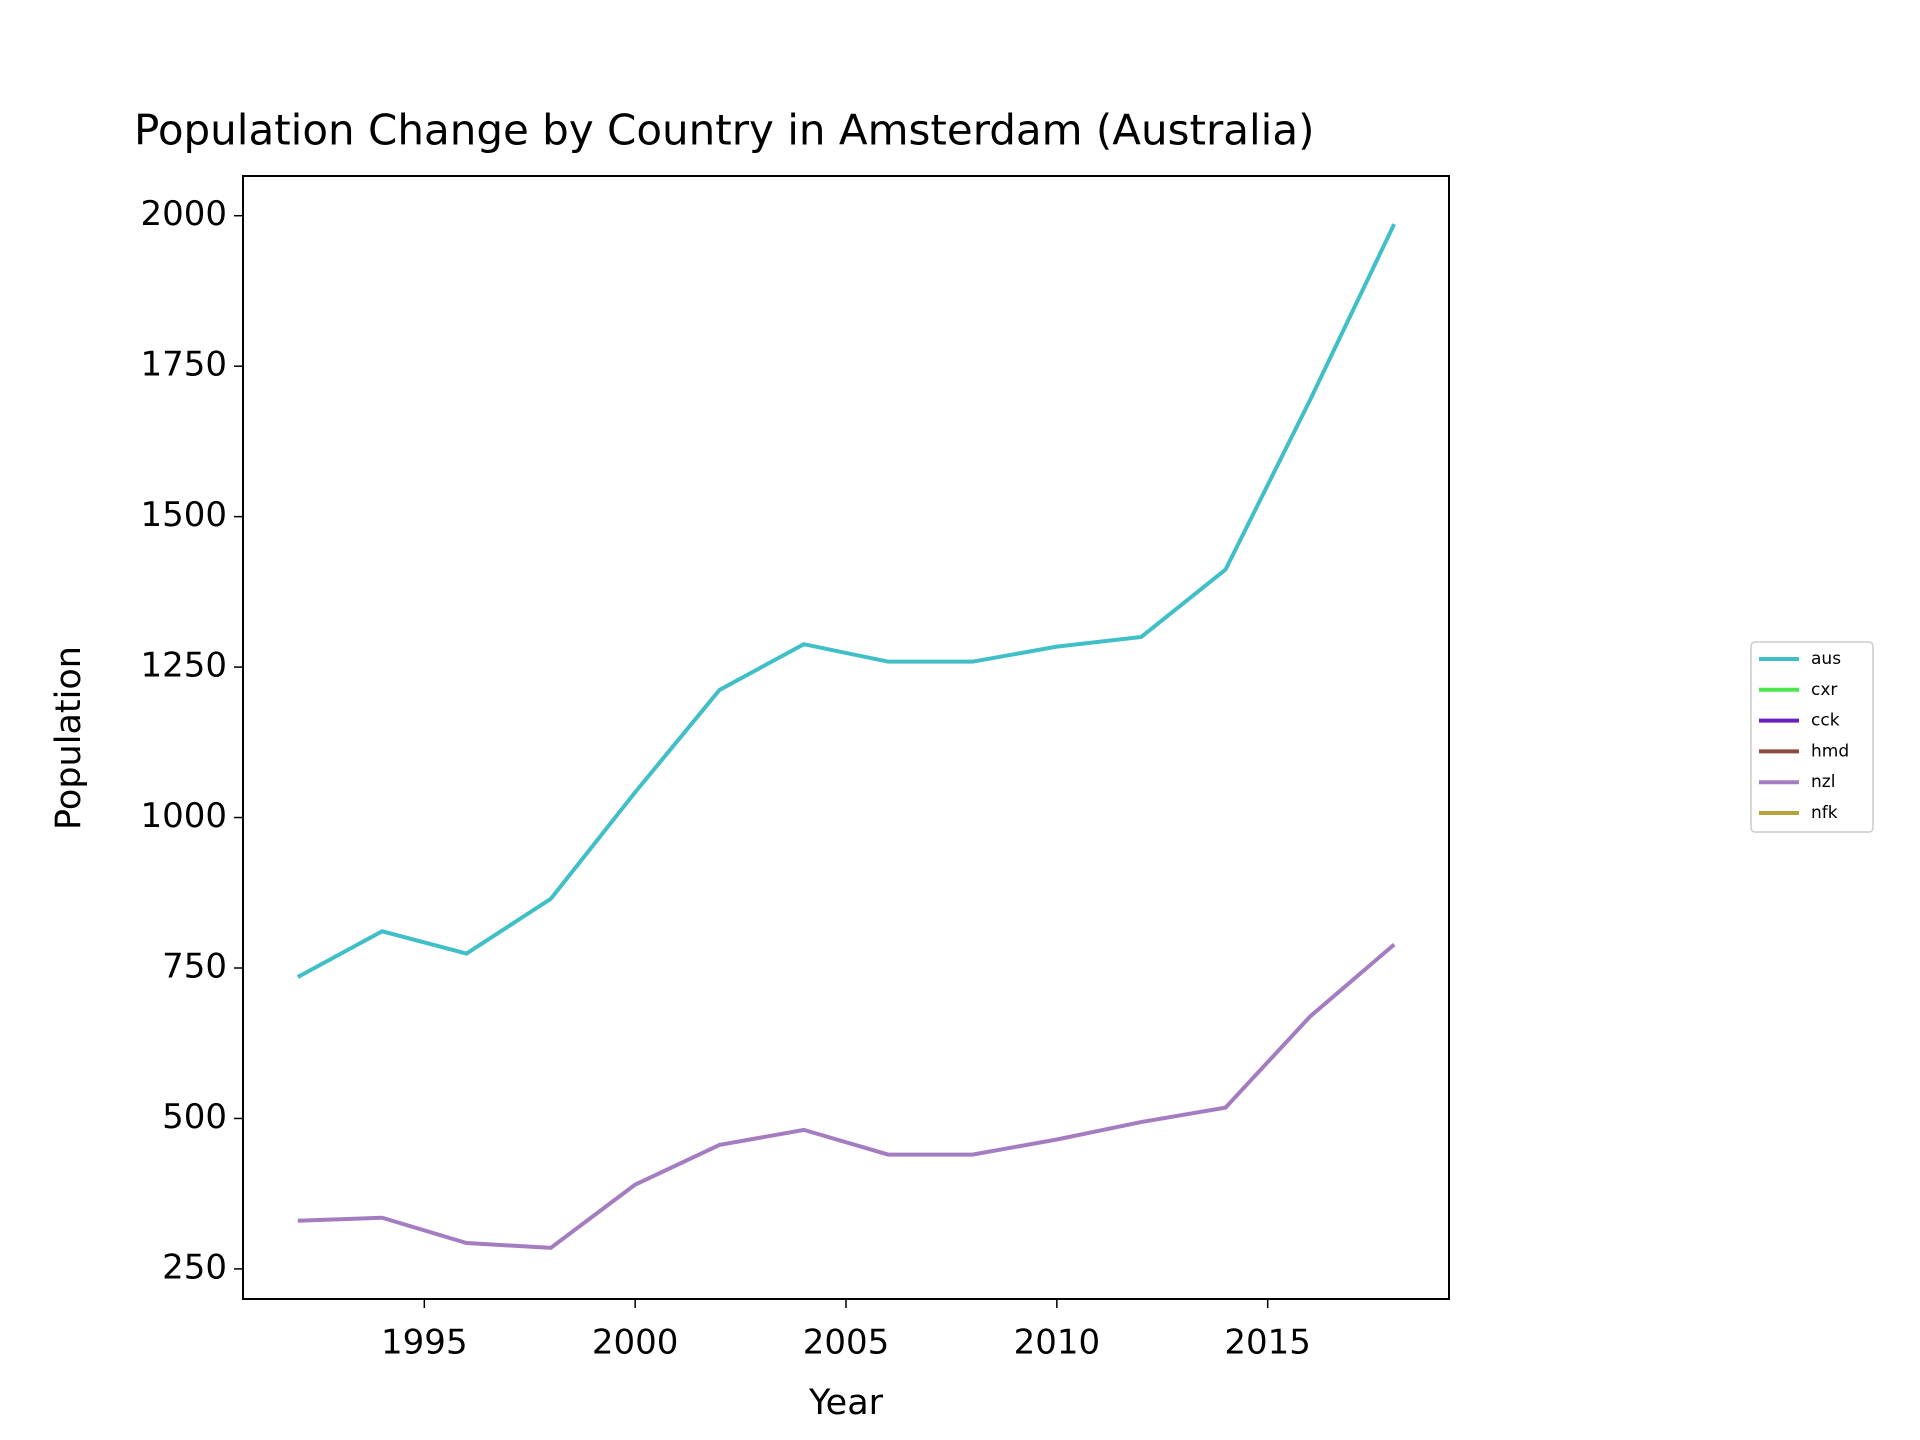 The image size is (1920, 1440). Describe the element at coordinates (635, 1343) in the screenshot. I see `x-tick-label: 2000` at that location.